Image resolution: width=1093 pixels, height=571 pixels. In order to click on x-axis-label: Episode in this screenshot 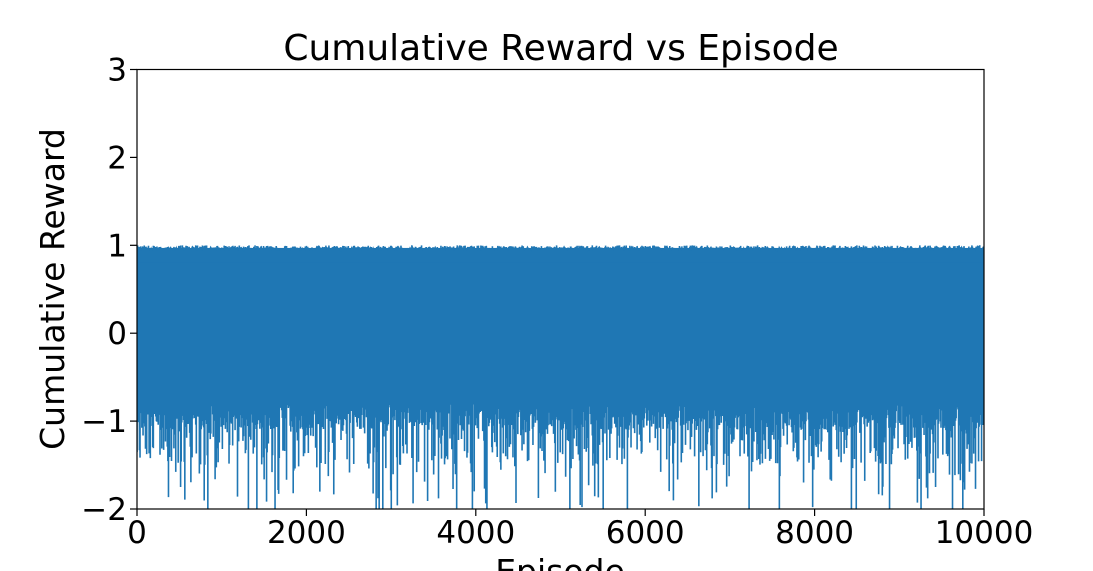, I will do `click(560, 561)`.